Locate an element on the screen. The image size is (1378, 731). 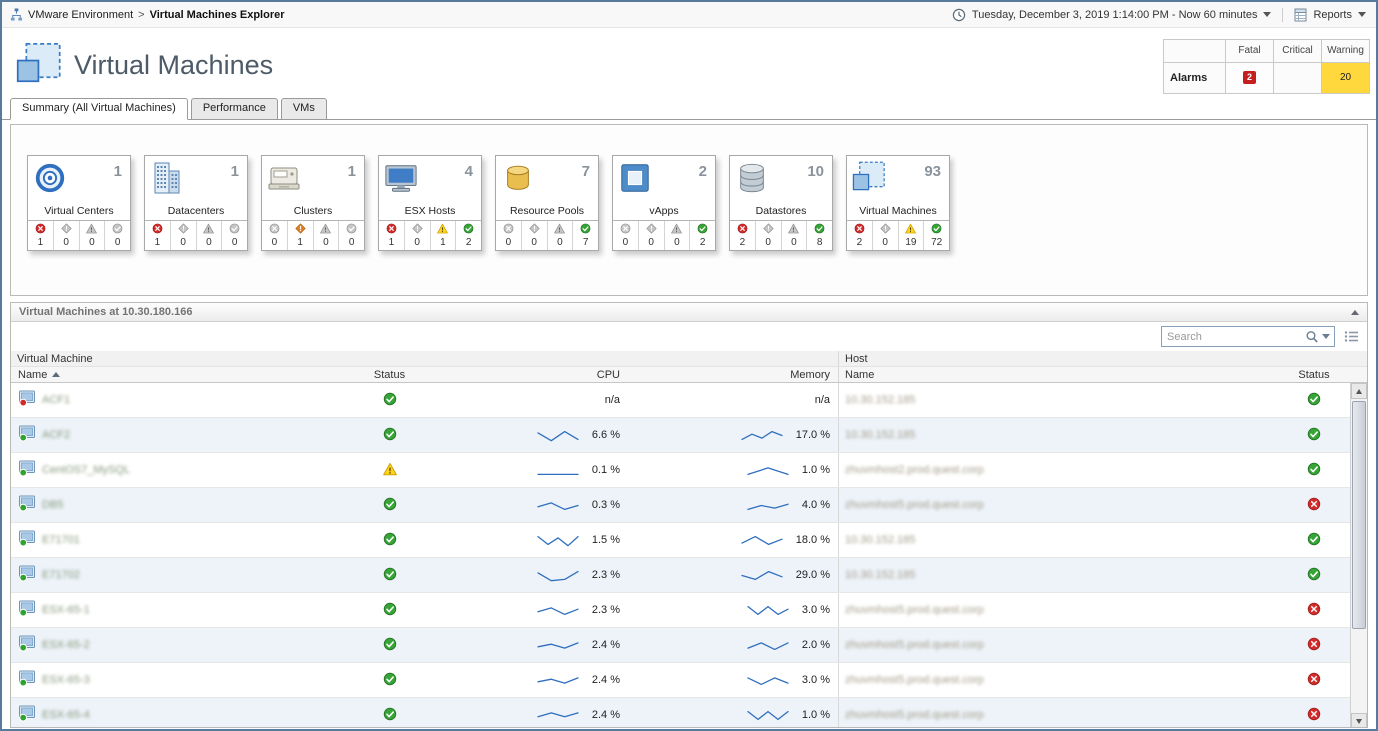
search-input is located at coordinates (1234, 336).